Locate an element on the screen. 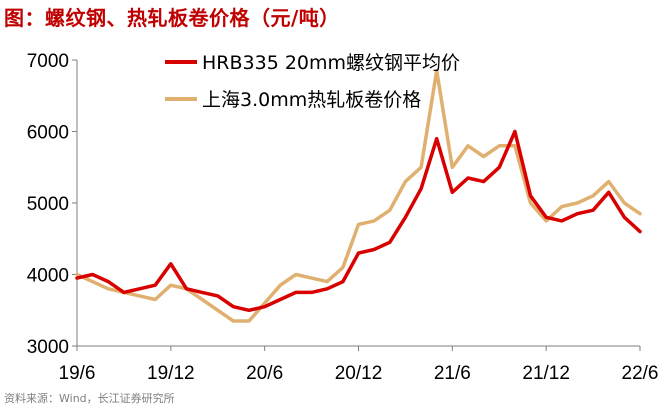 The image size is (663, 408). x-tick-label: 20/12 is located at coordinates (359, 373).